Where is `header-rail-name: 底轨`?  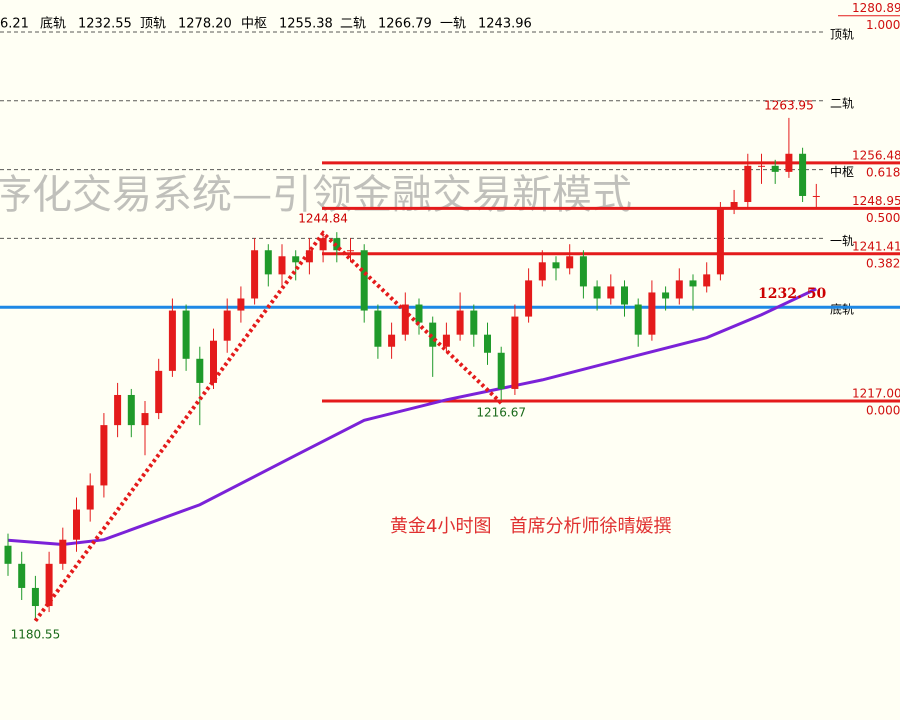
header-rail-name: 底轨 is located at coordinates (53, 24).